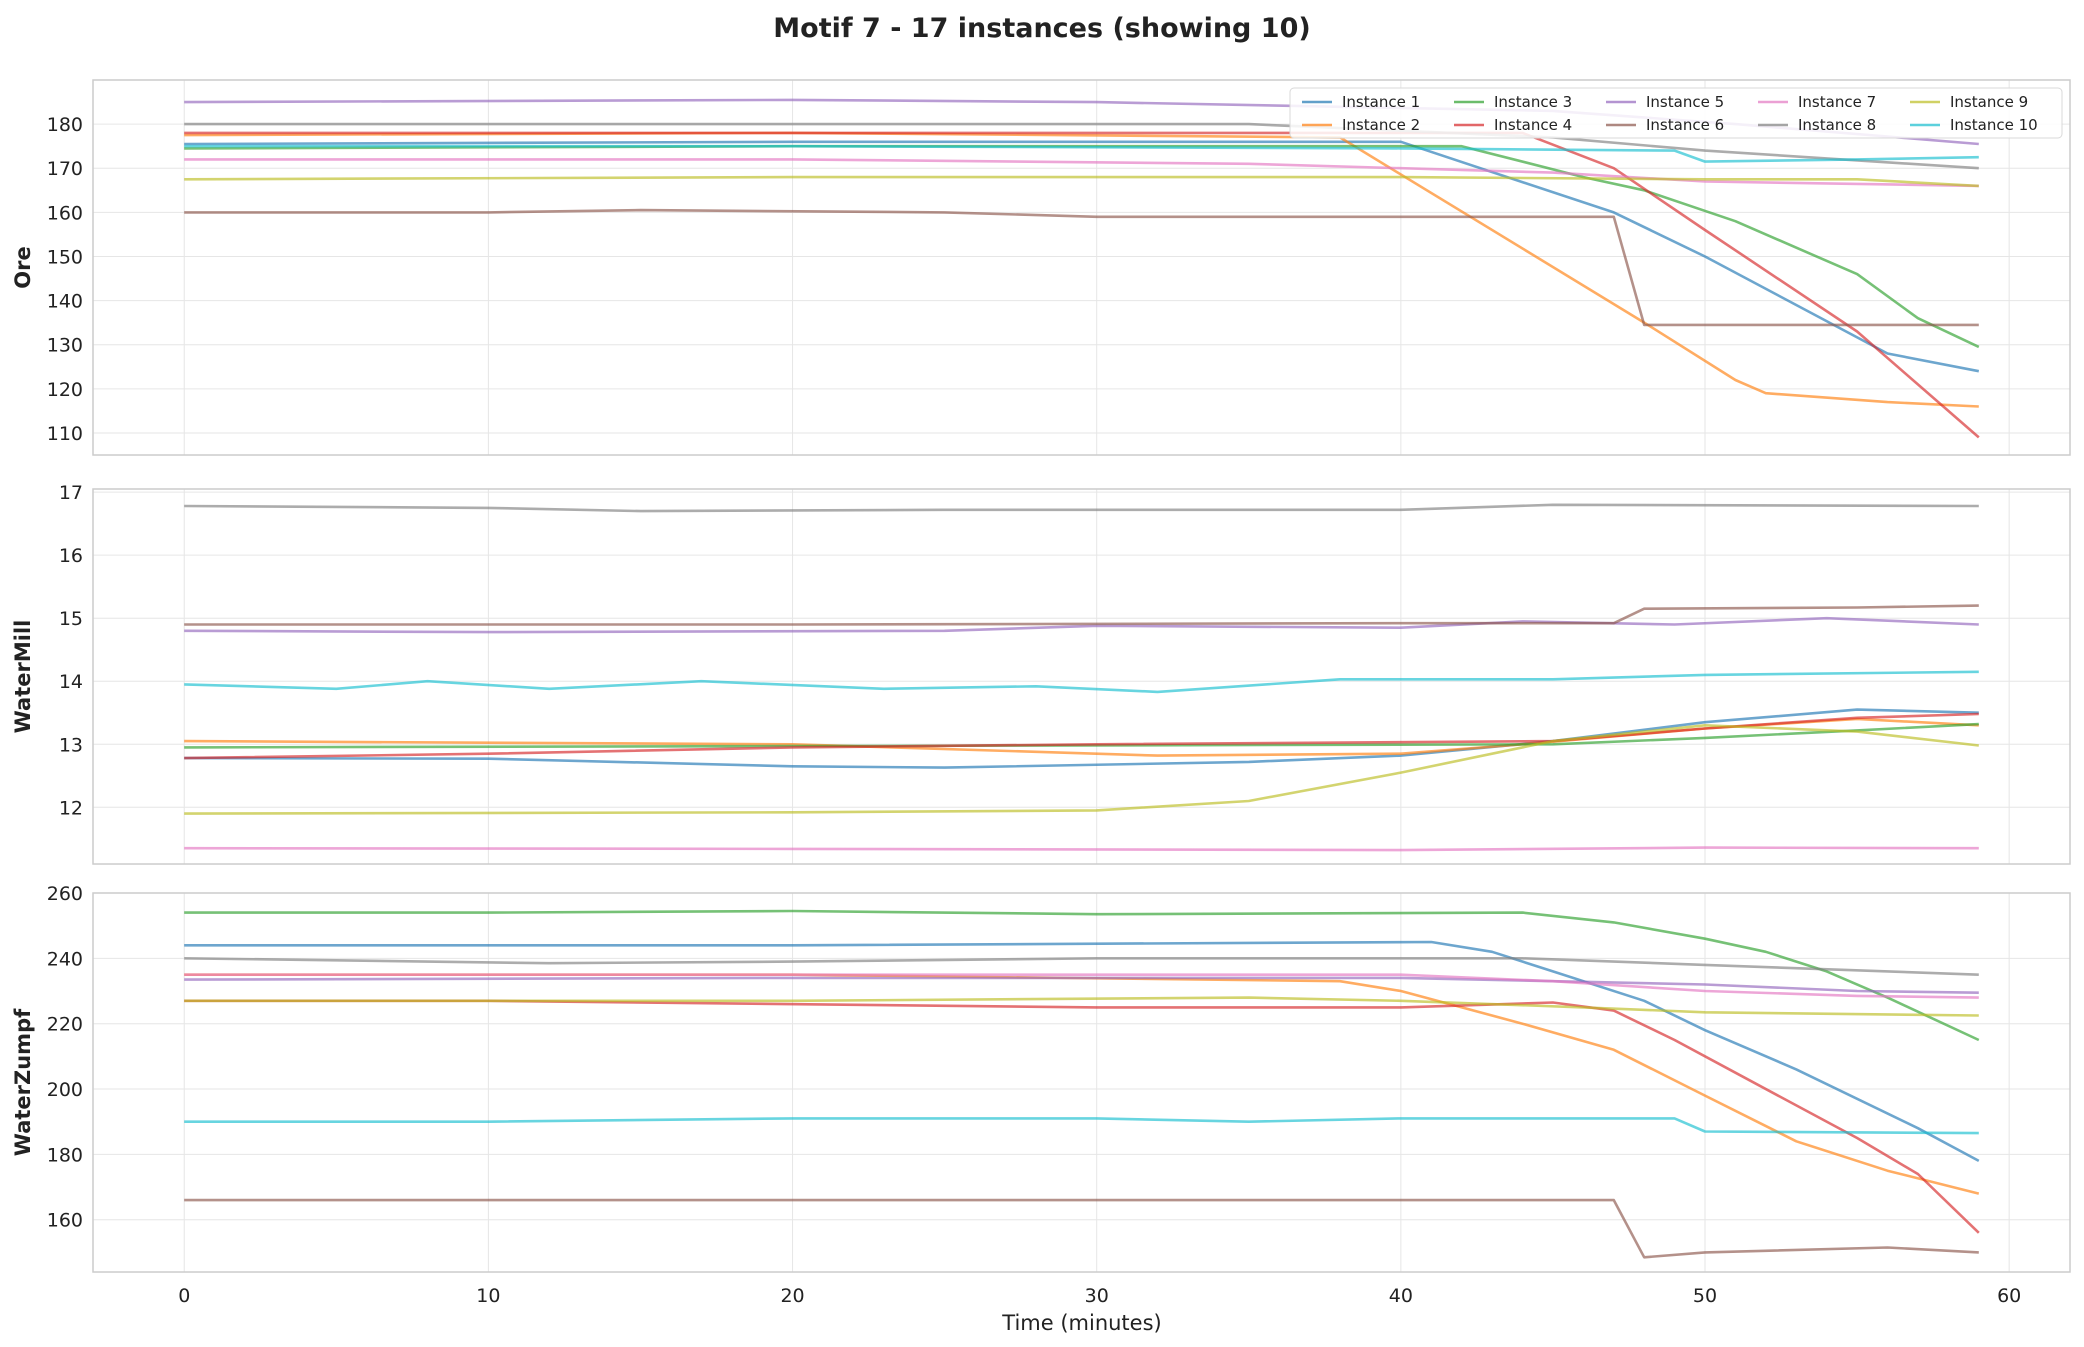 This screenshot has height=1347, width=2084. What do you see at coordinates (71, 745) in the screenshot?
I see `y-tick-label: 13` at bounding box center [71, 745].